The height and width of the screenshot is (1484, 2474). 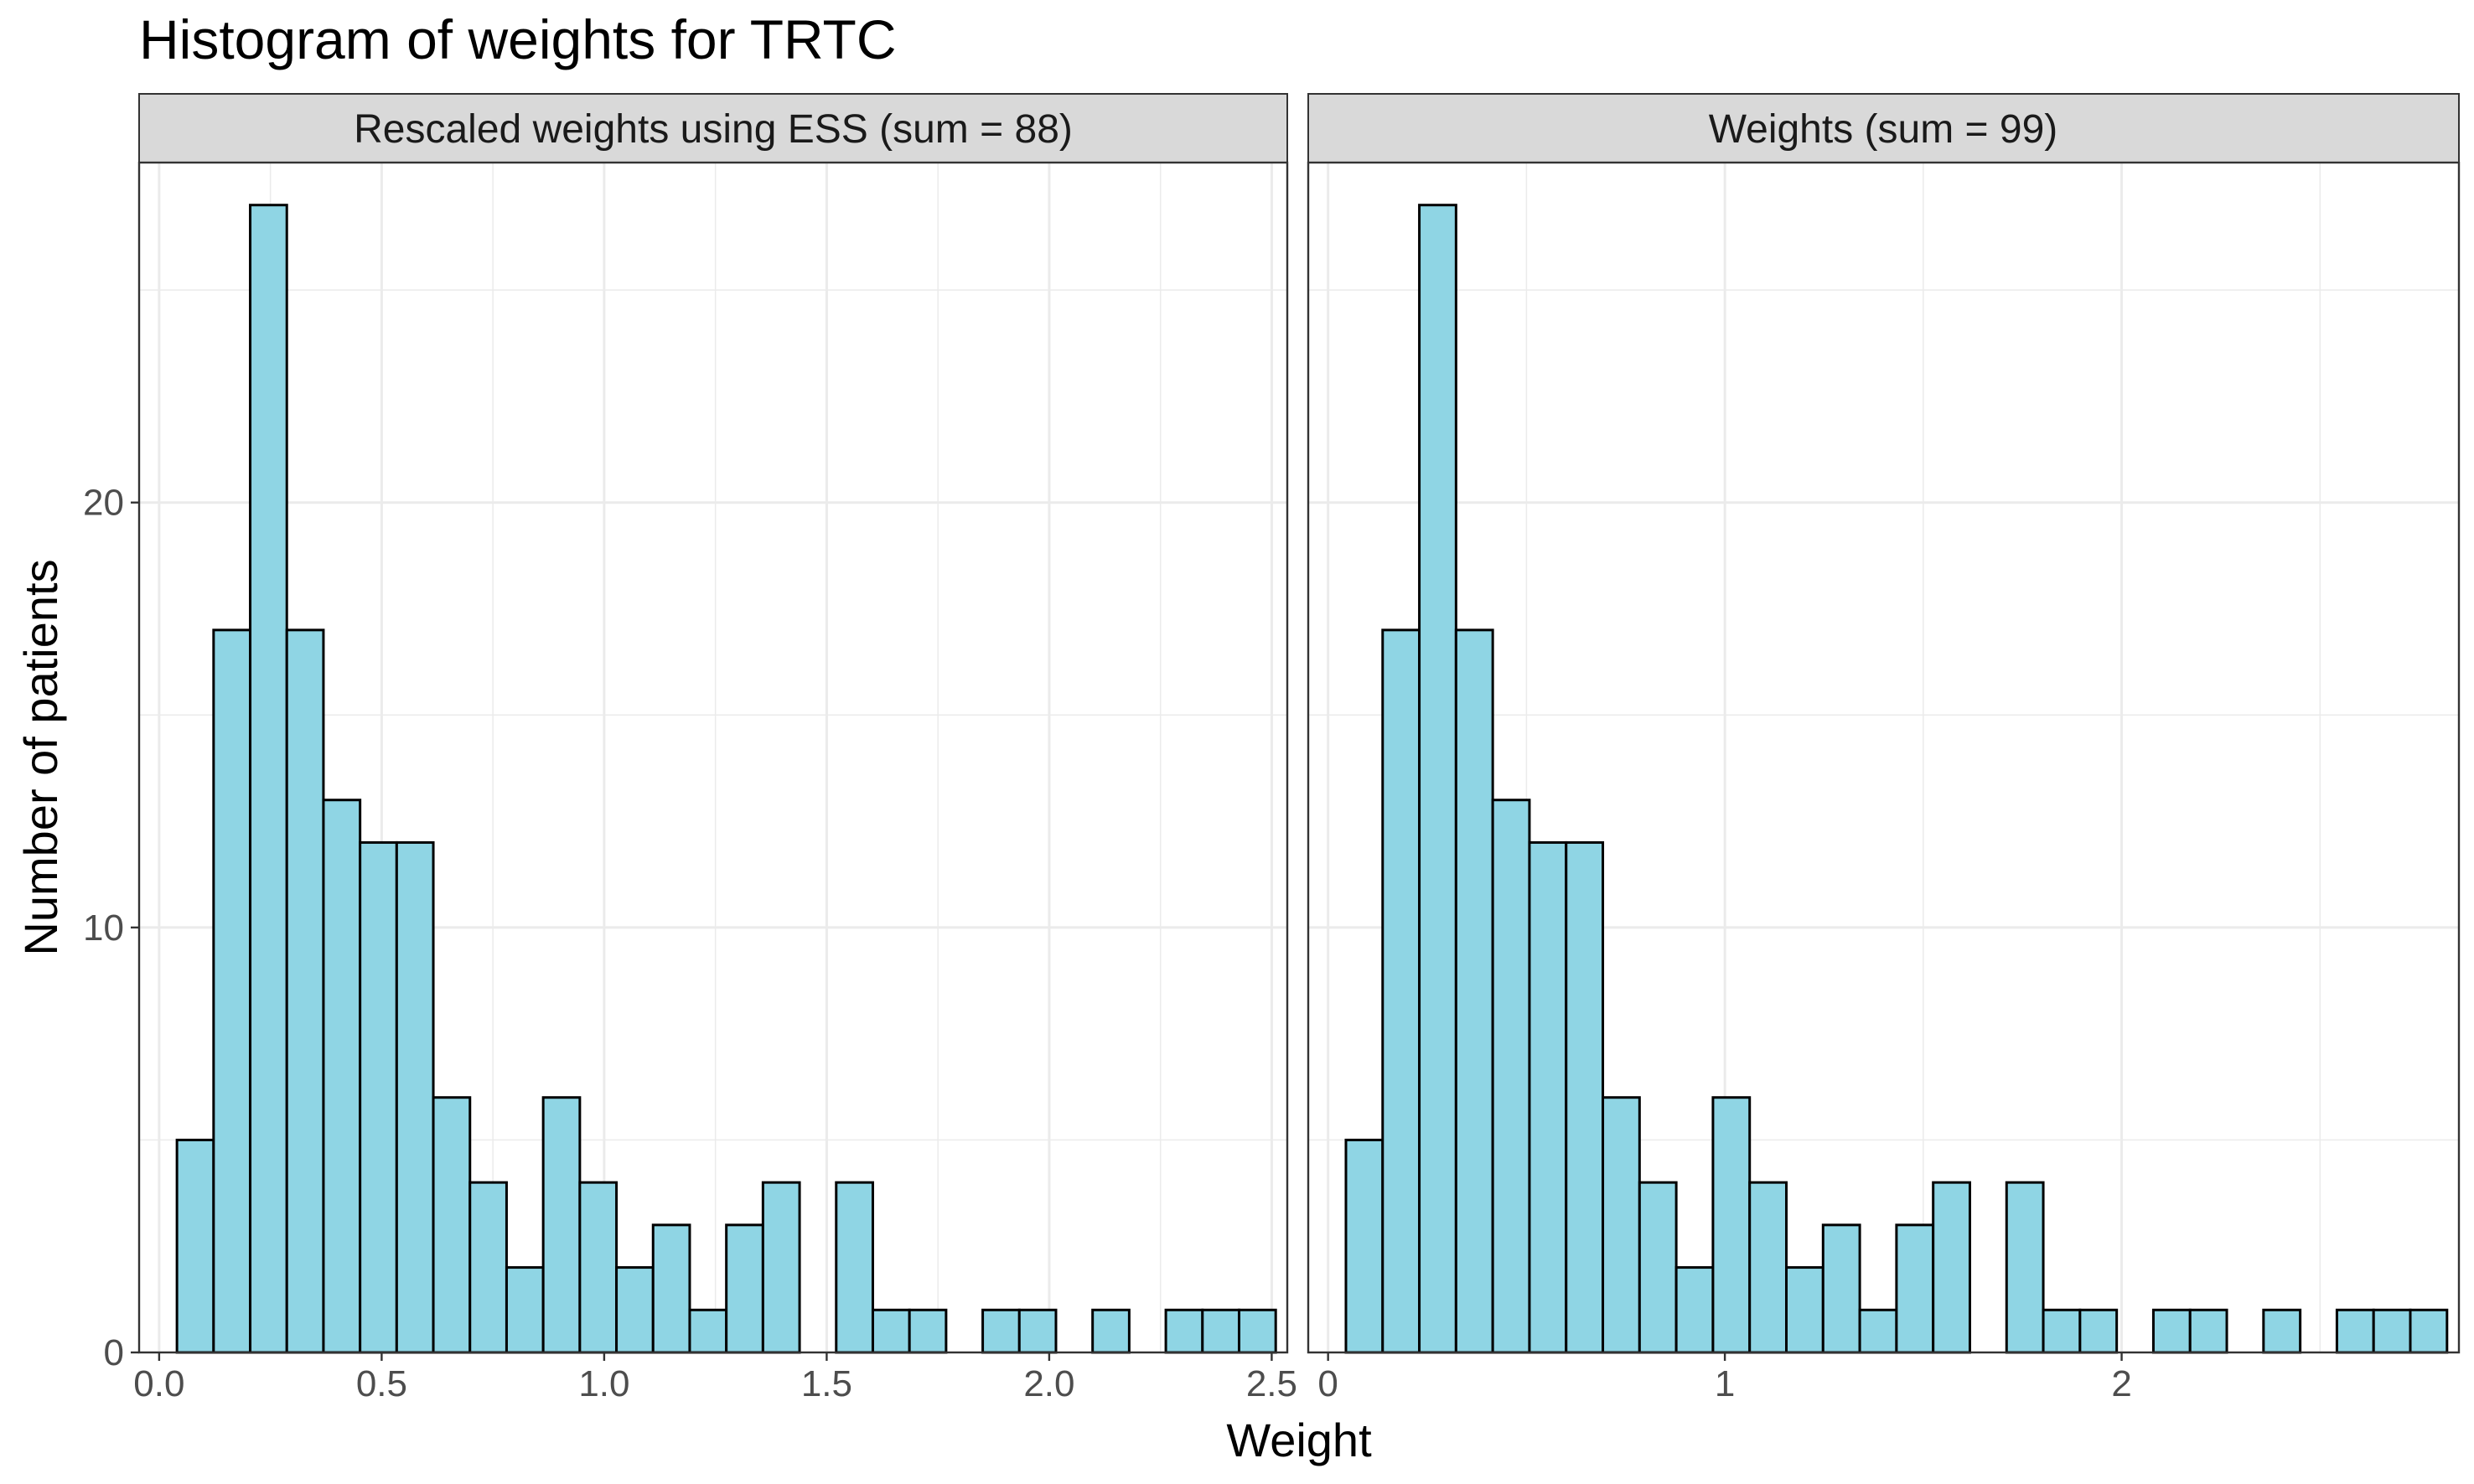 I want to click on x-axis: 0 1 2, so click(x=1724, y=1378).